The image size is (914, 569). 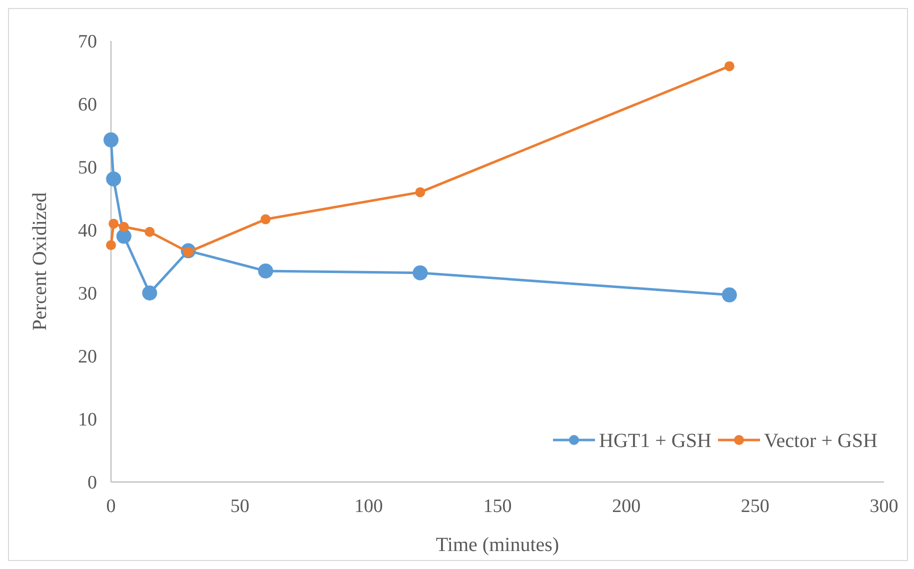 What do you see at coordinates (240, 506) in the screenshot?
I see `x-tick-label: 50` at bounding box center [240, 506].